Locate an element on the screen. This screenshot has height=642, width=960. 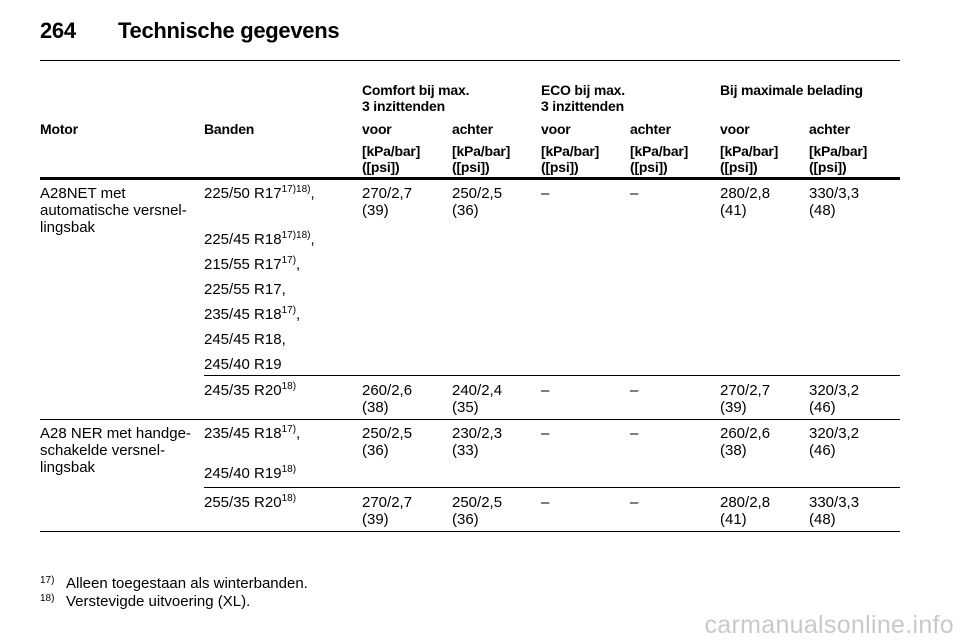
page-title: Technische gegevens is located at coordinates (229, 30).